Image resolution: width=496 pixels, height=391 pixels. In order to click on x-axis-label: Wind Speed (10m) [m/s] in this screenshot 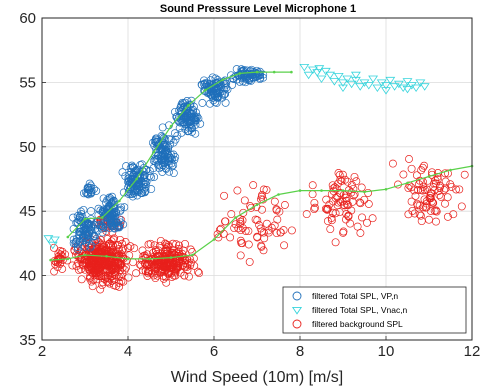, I will do `click(257, 377)`.